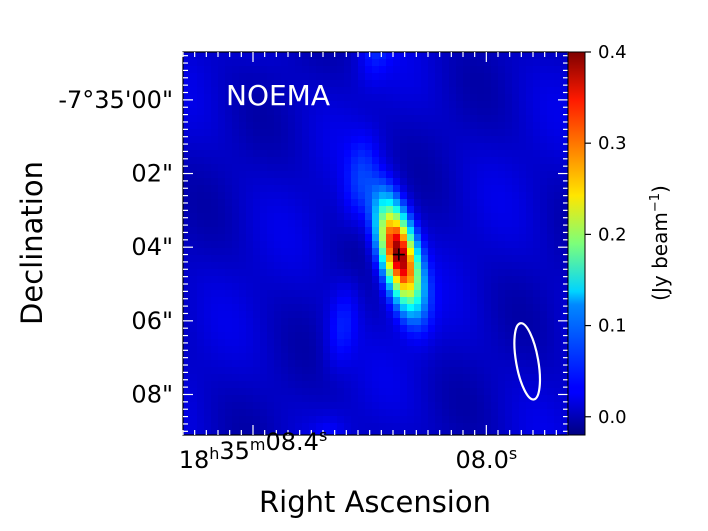  What do you see at coordinates (398, 254) in the screenshot?
I see `source-marker` at bounding box center [398, 254].